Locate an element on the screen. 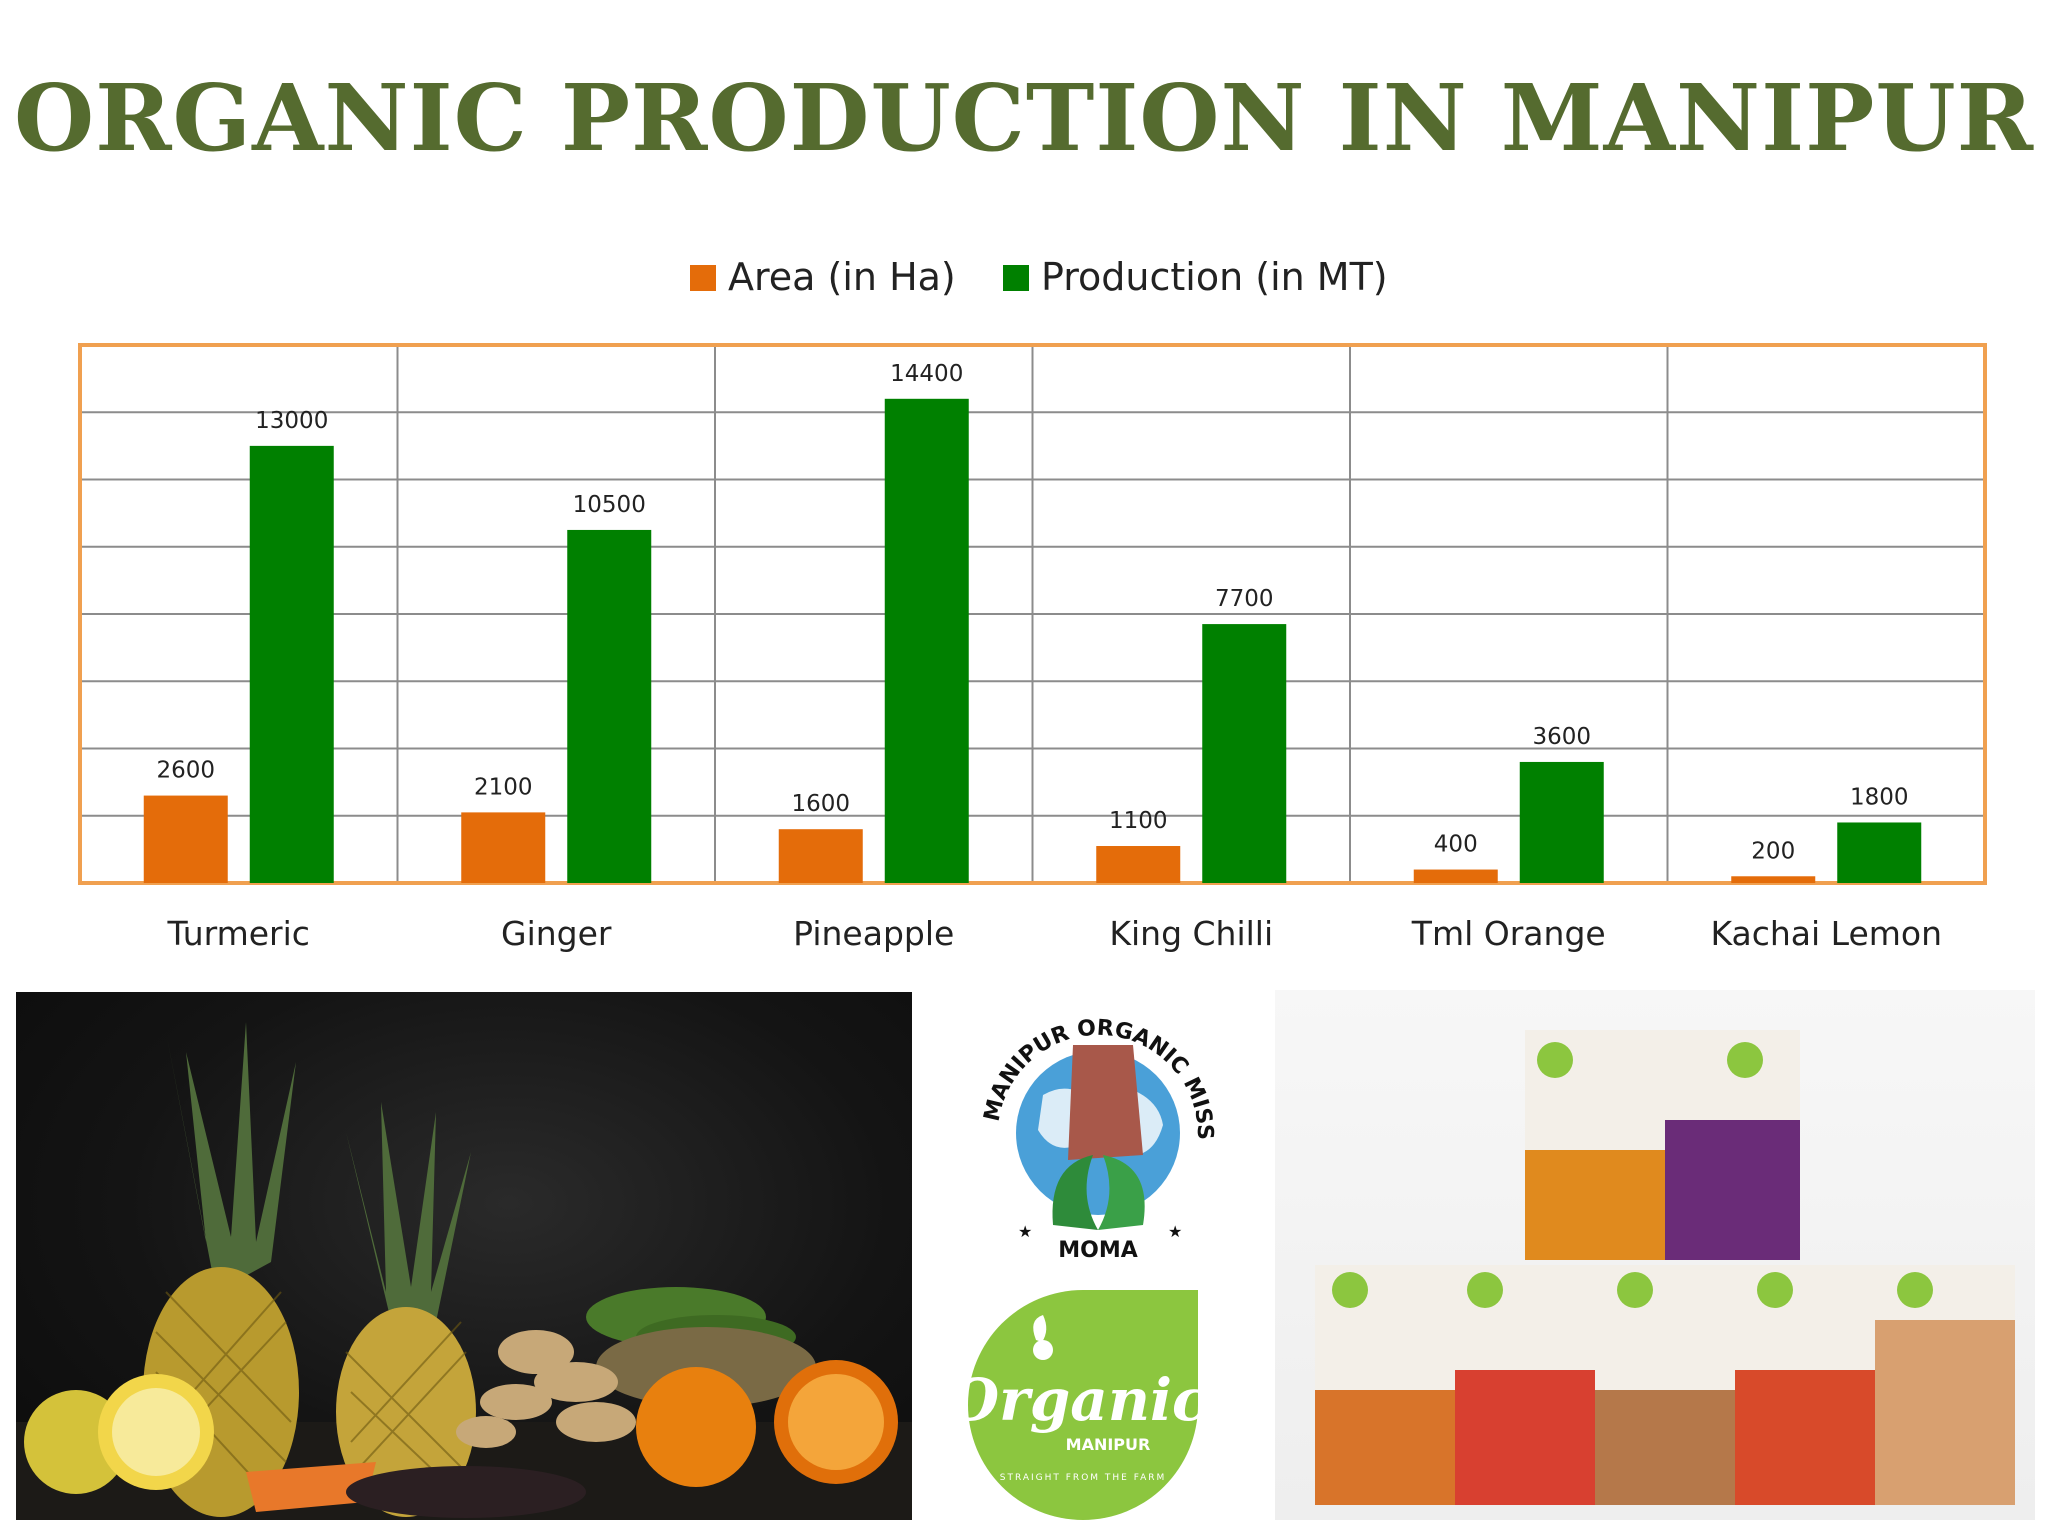  category-label-3: King Chilli is located at coordinates (1191, 933).